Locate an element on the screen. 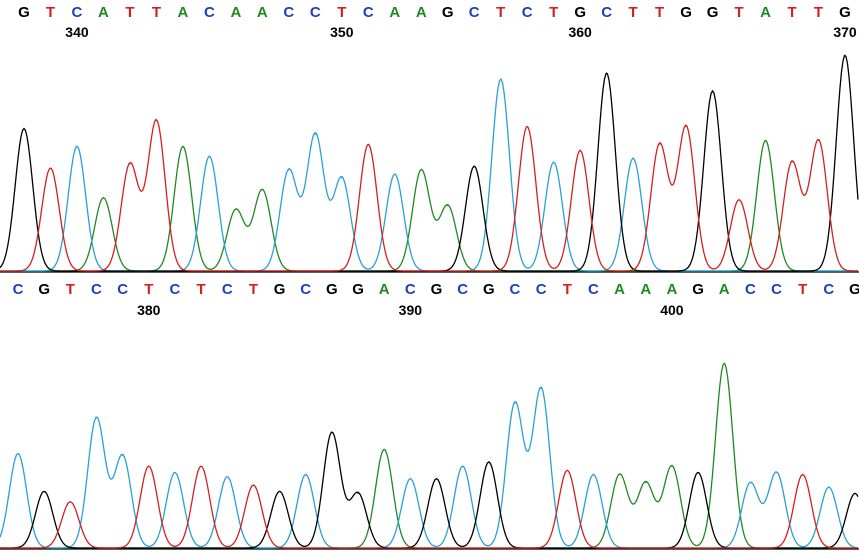 The width and height of the screenshot is (859, 559). position-label: 390 is located at coordinates (411, 310).